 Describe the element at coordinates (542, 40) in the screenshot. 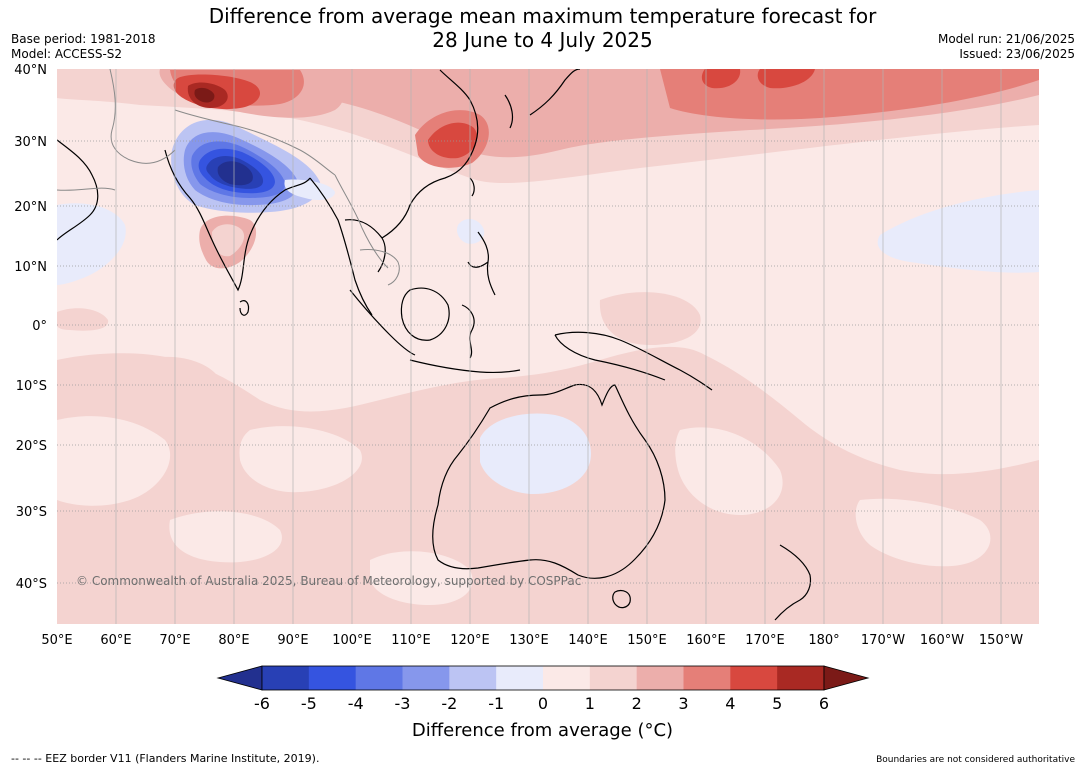

I see `title-line-2: 28 June to 4 July 2025` at that location.